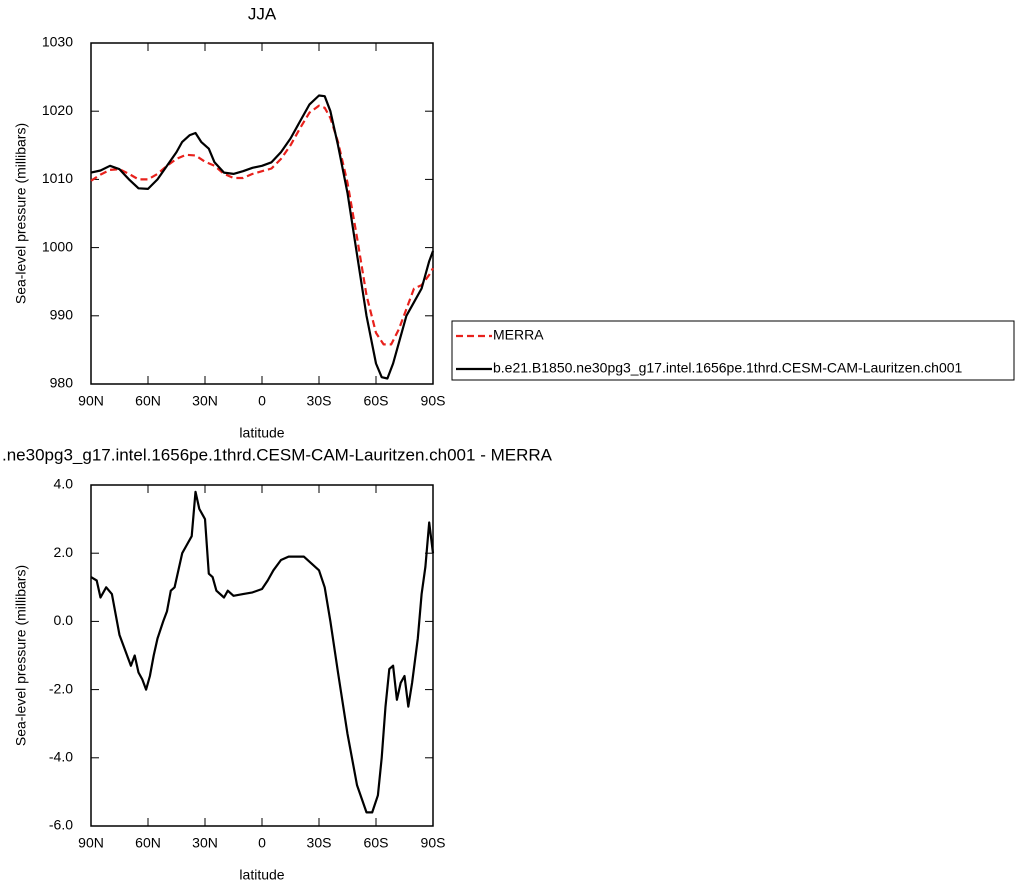 The image size is (1022, 887). I want to click on y-tick-label: 980, so click(62, 383).